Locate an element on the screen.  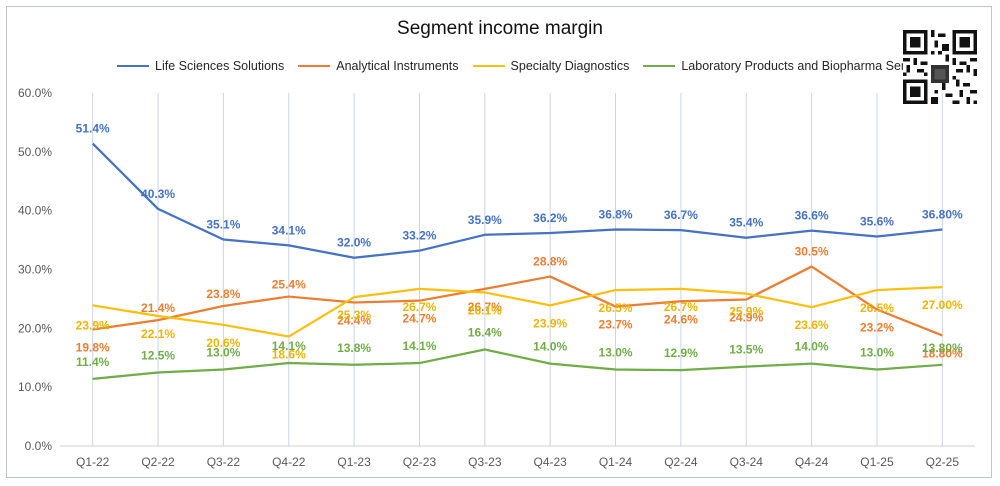
y-tick-label: 0.0% is located at coordinates (39, 446).